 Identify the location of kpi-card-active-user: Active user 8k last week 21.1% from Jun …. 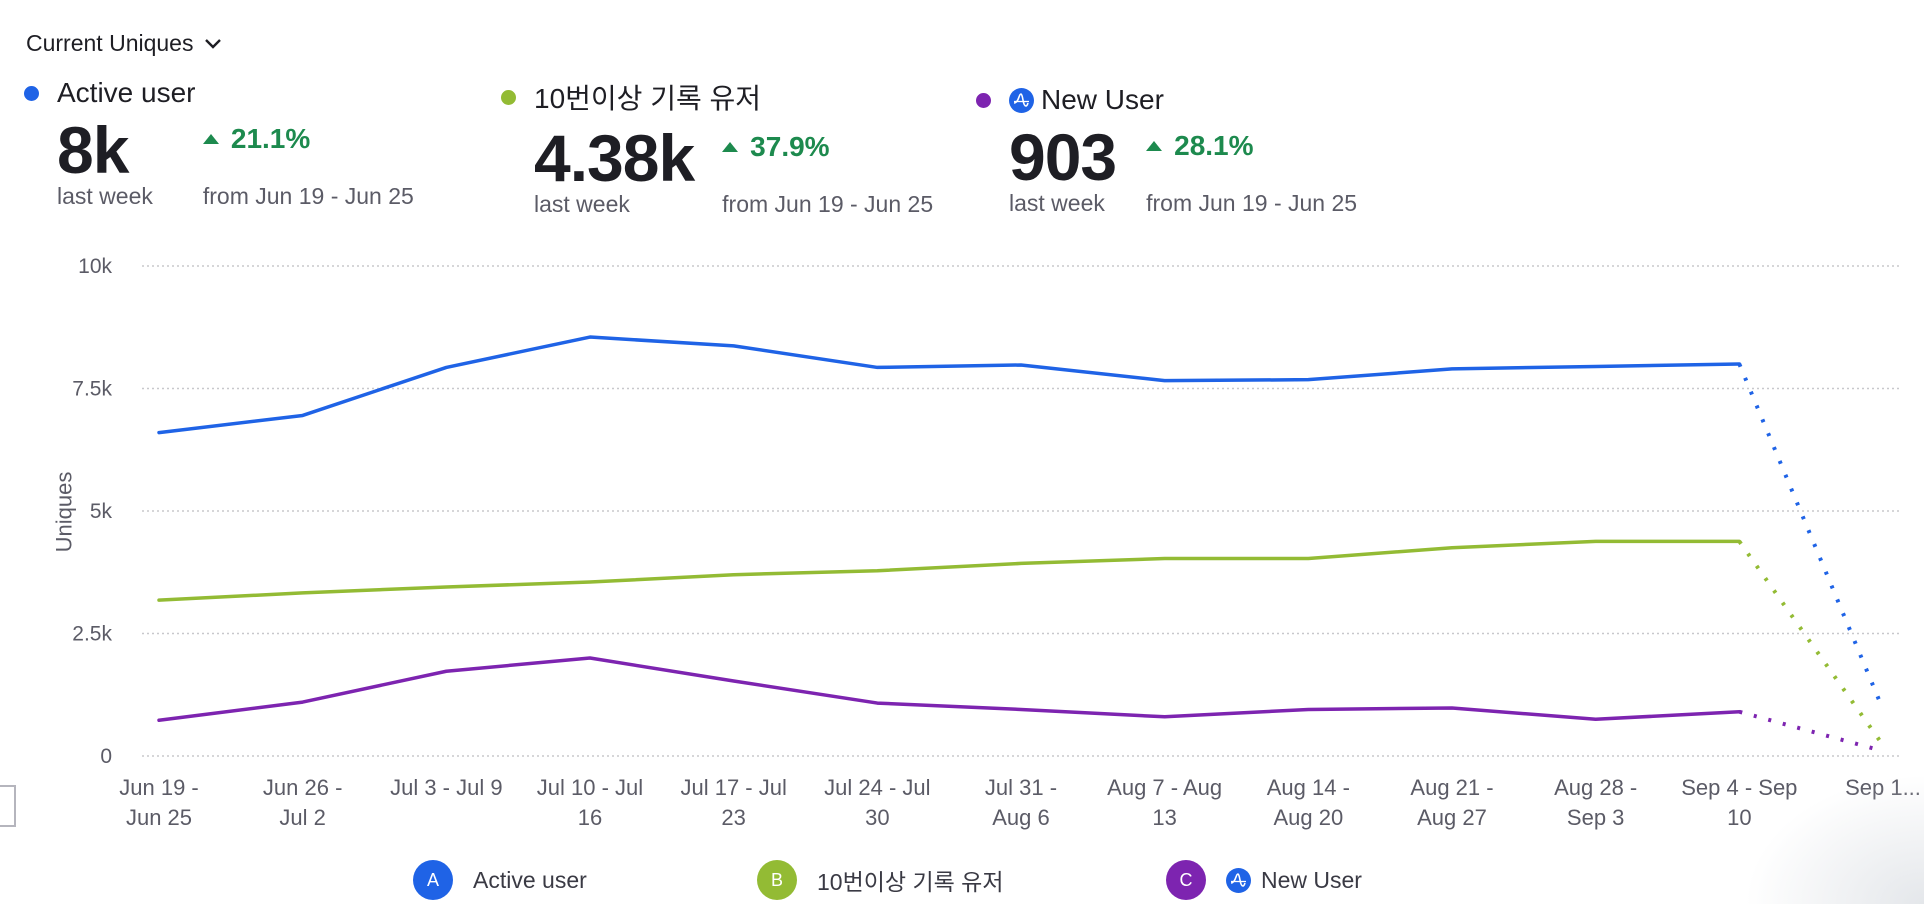
(219, 143).